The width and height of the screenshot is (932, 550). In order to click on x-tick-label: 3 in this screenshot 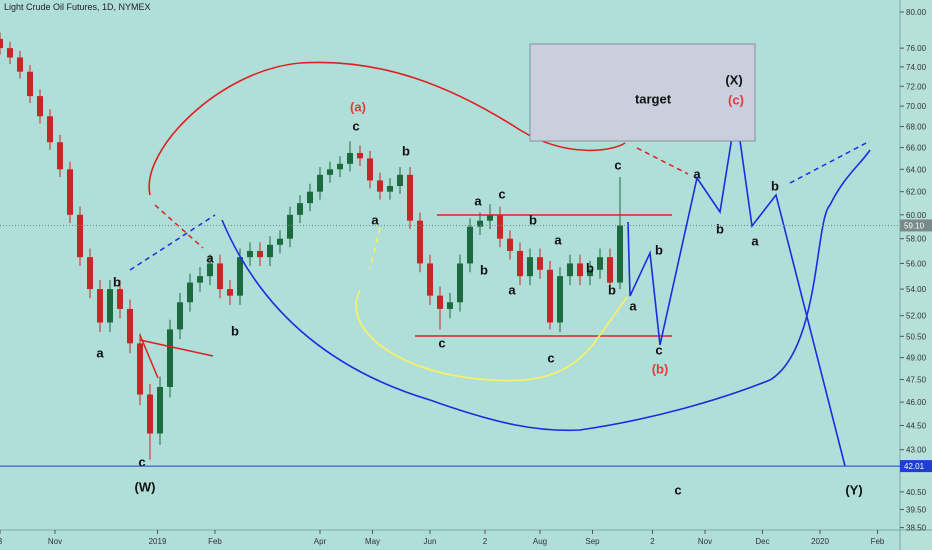, I will do `click(1, 541)`.